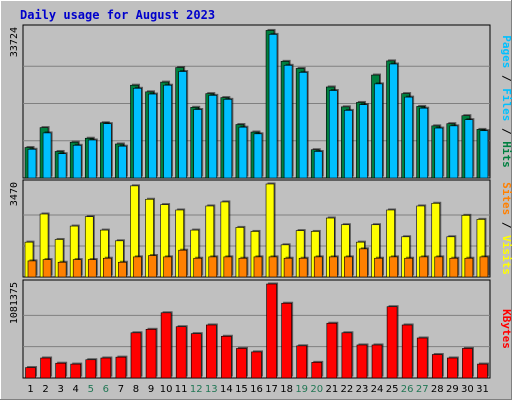 The width and height of the screenshot is (512, 400). Describe the element at coordinates (422, 389) in the screenshot. I see `day-label-27: 27` at that location.